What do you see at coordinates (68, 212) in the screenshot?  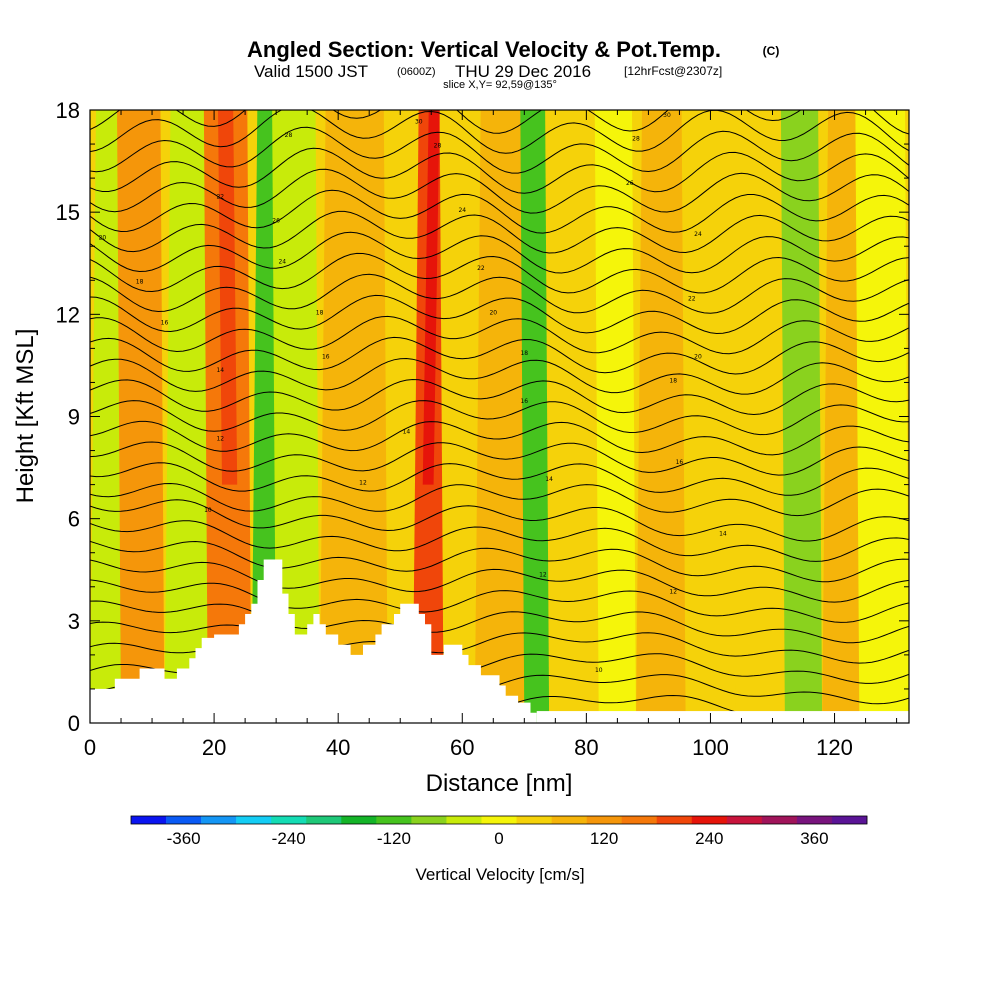 I see `y-tick-label: 15` at bounding box center [68, 212].